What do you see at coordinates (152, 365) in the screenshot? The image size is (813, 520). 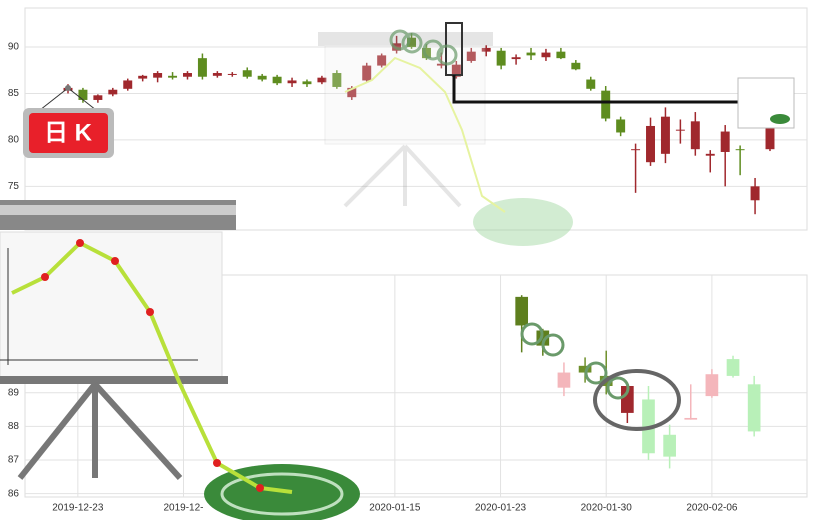 I see `deco-dots` at bounding box center [152, 365].